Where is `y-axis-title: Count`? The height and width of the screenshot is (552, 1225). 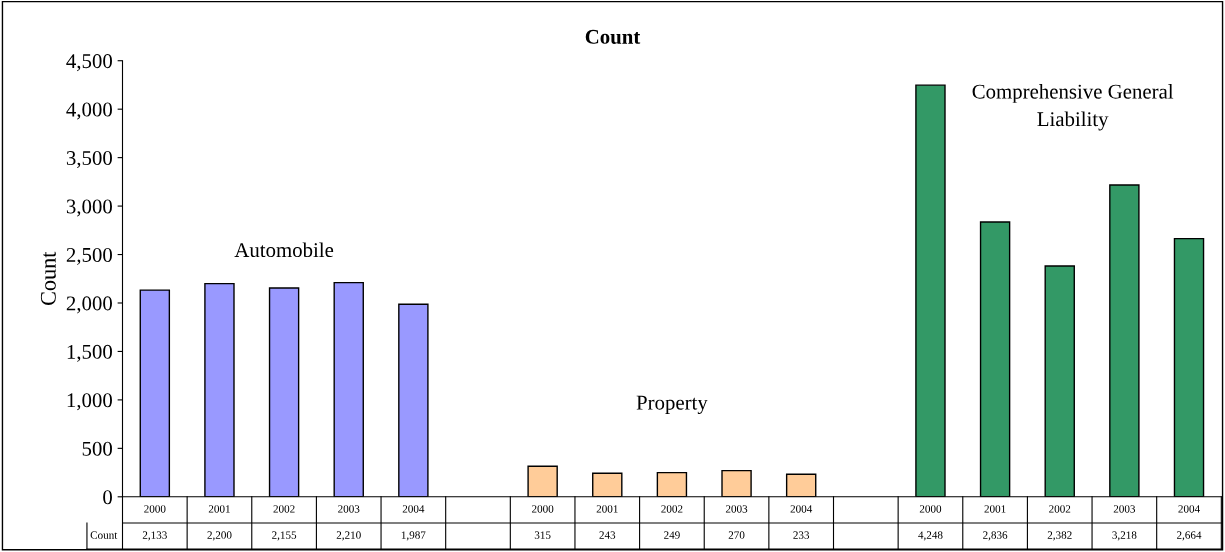
y-axis-title: Count is located at coordinates (48, 278).